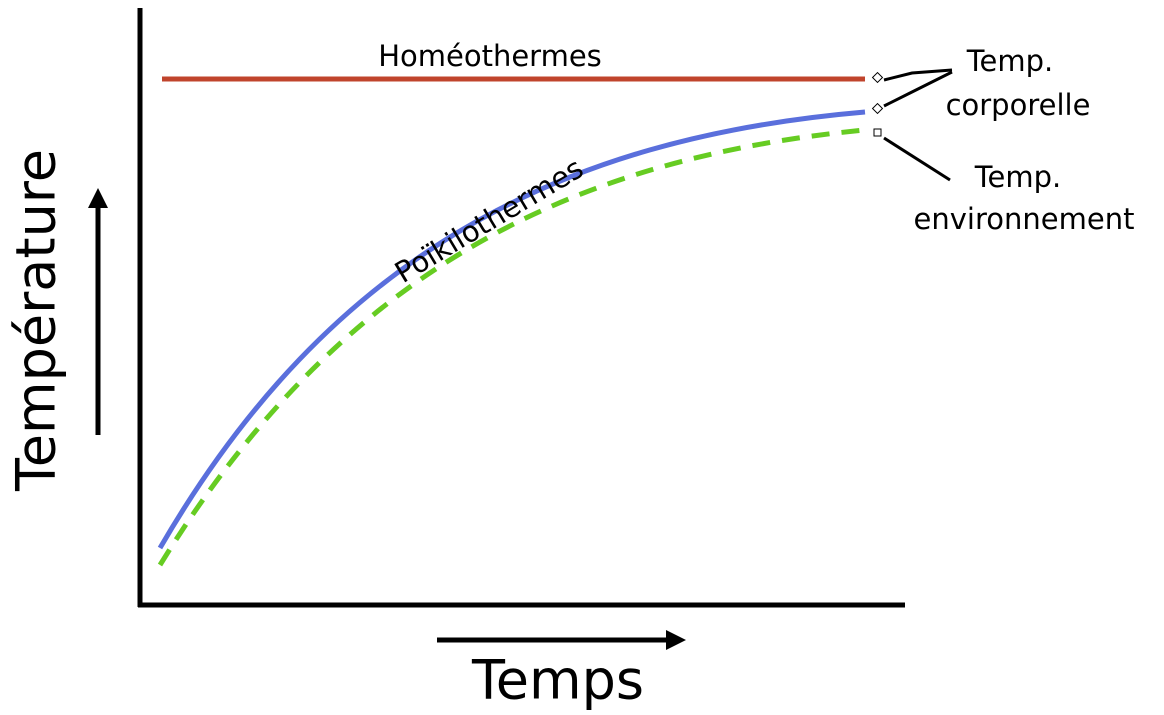  I want to click on curve-label: Poïkilothermes, so click(489, 220).